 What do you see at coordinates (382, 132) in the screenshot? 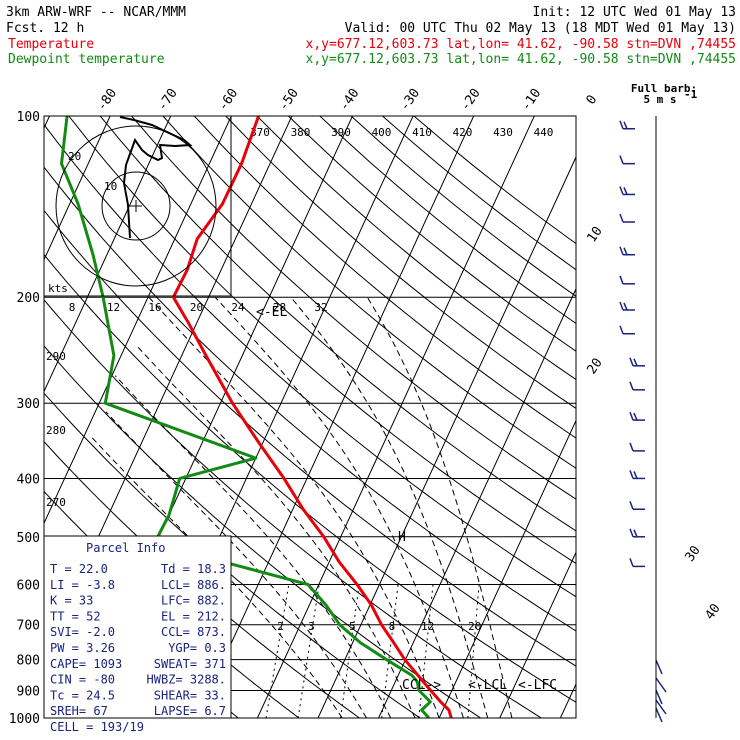
I see `theta-label: 400` at bounding box center [382, 132].